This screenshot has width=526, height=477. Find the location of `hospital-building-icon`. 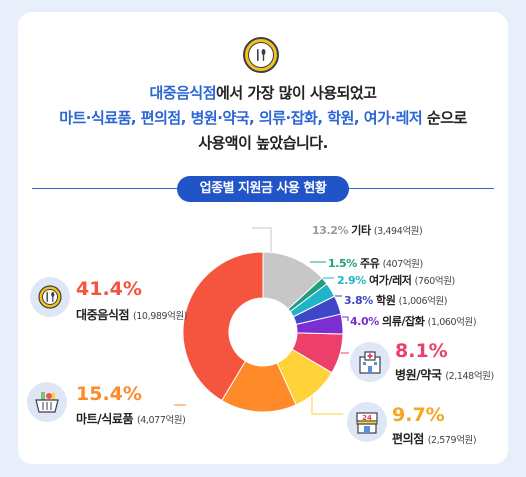

hospital-building-icon is located at coordinates (370, 362).